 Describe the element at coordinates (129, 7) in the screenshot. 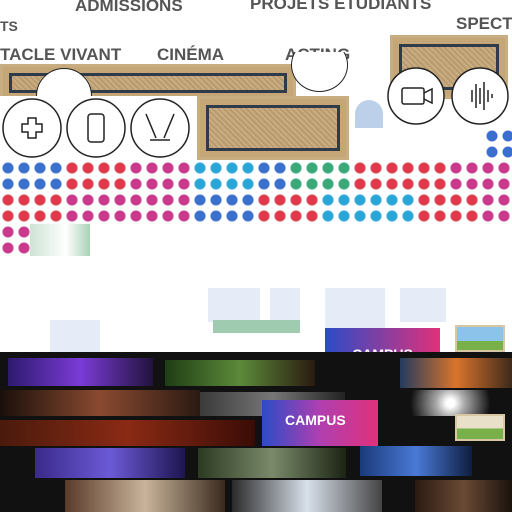

I see `nav-item: ADMISSIONS` at that location.